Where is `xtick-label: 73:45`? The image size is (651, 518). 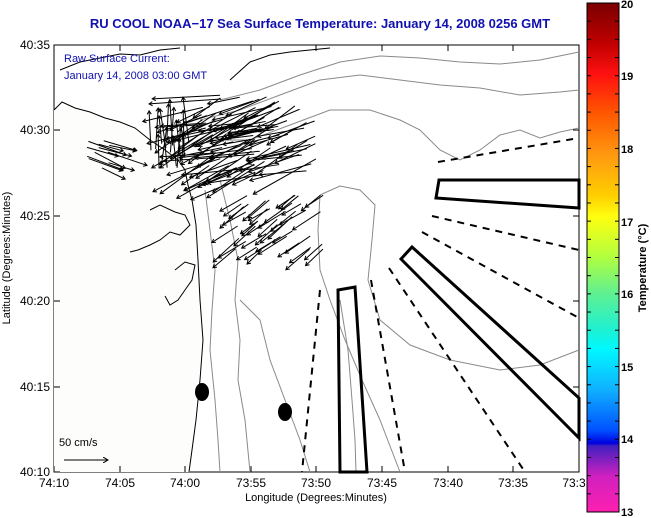
xtick-label: 73:45 is located at coordinates (382, 483).